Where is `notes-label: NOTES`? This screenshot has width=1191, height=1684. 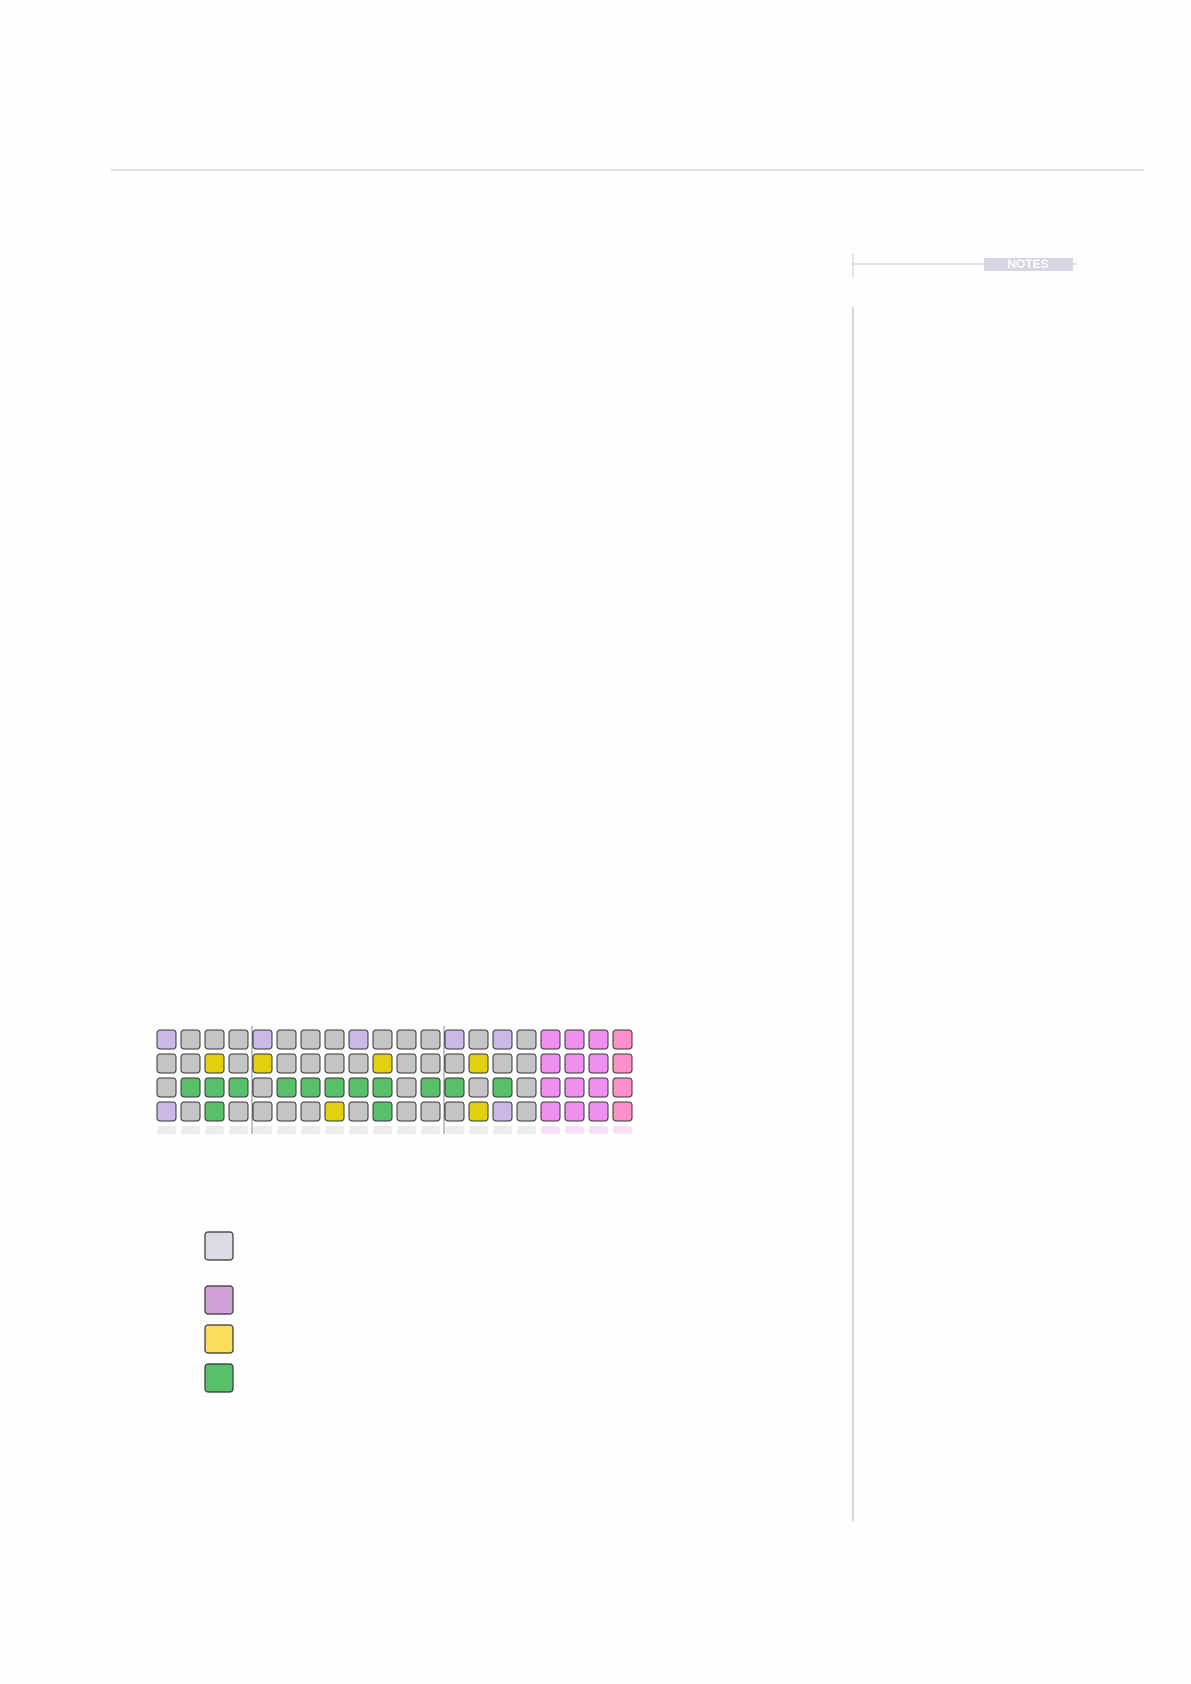
notes-label: NOTES is located at coordinates (1027, 264).